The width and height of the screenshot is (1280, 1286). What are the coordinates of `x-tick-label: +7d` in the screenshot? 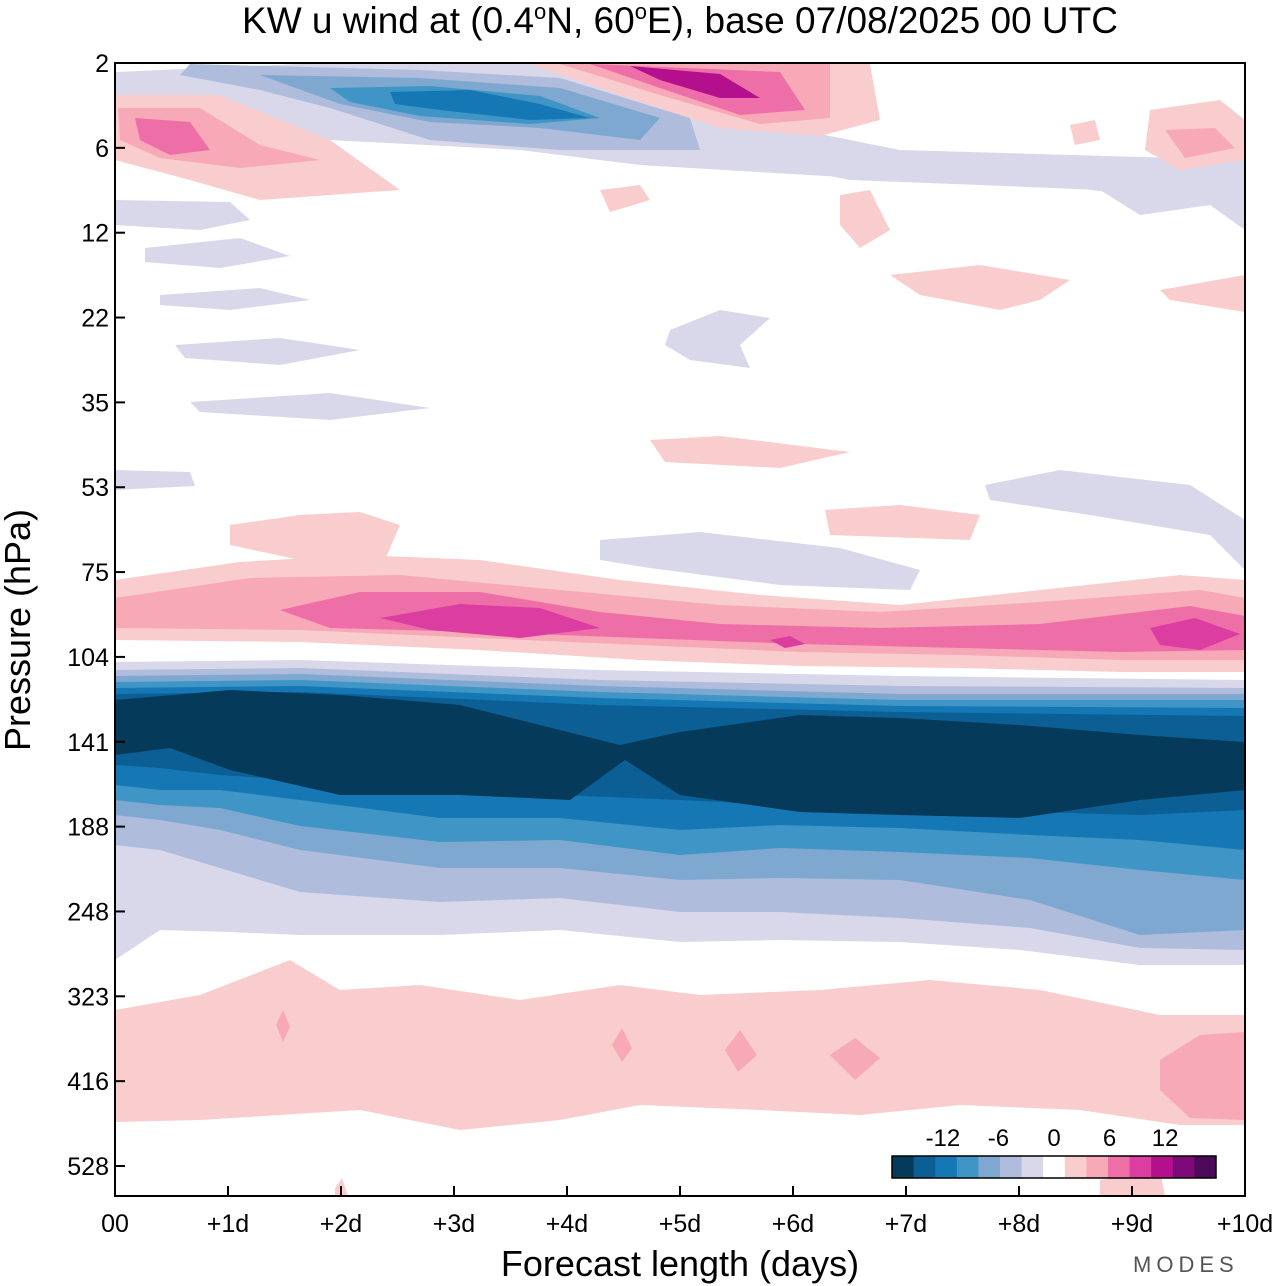 It's located at (906, 1224).